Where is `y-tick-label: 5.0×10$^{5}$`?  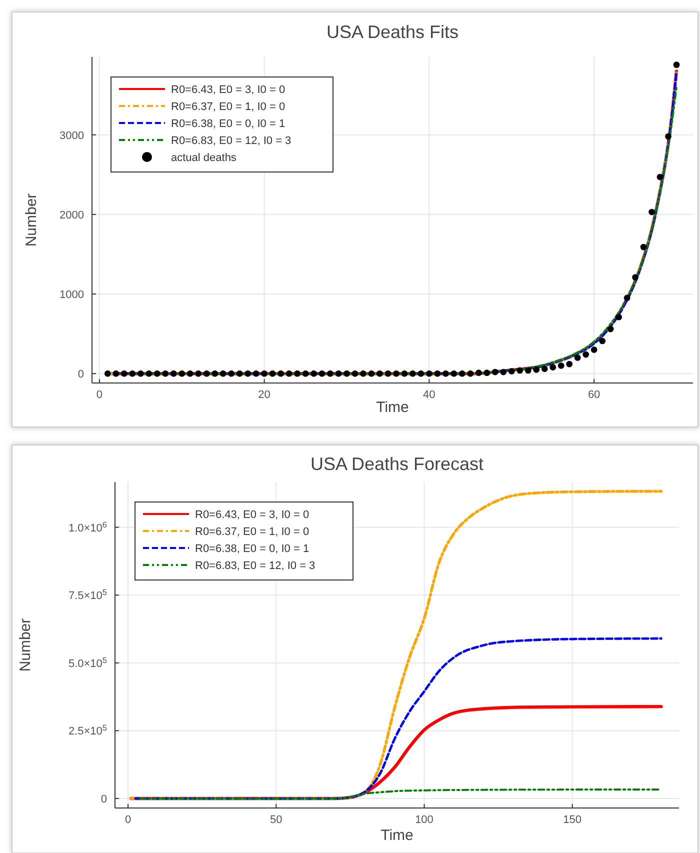 y-tick-label: 5.0×10$^{5}$ is located at coordinates (88, 662).